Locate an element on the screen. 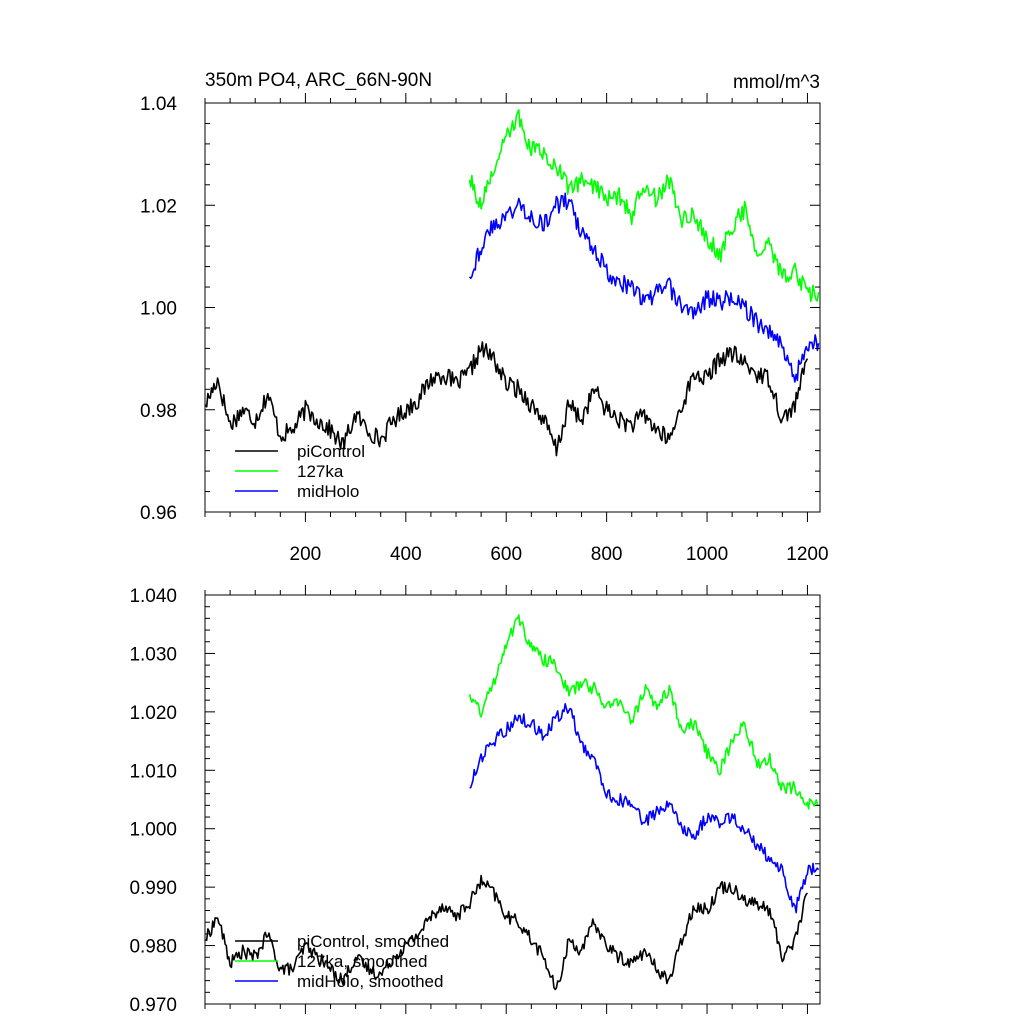 This screenshot has width=1024, height=1024. series-line-127ka is located at coordinates (644, 206).